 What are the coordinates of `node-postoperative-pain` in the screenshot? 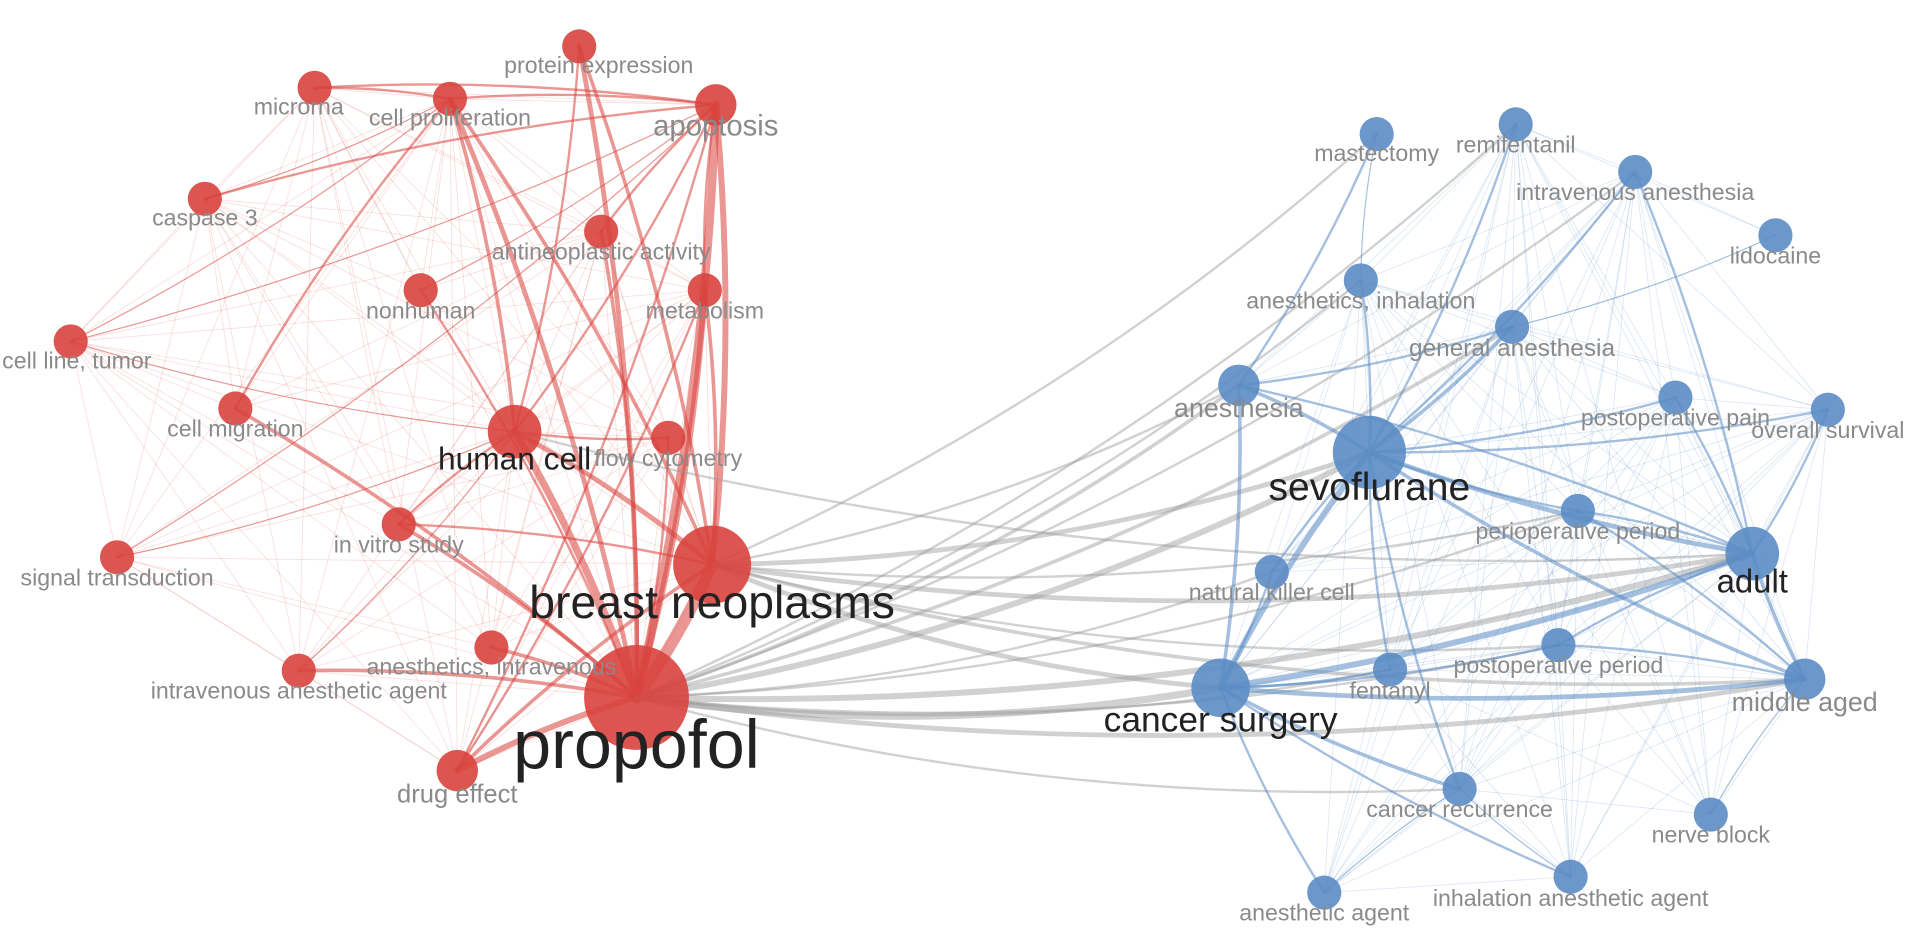 It's located at (1675, 397).